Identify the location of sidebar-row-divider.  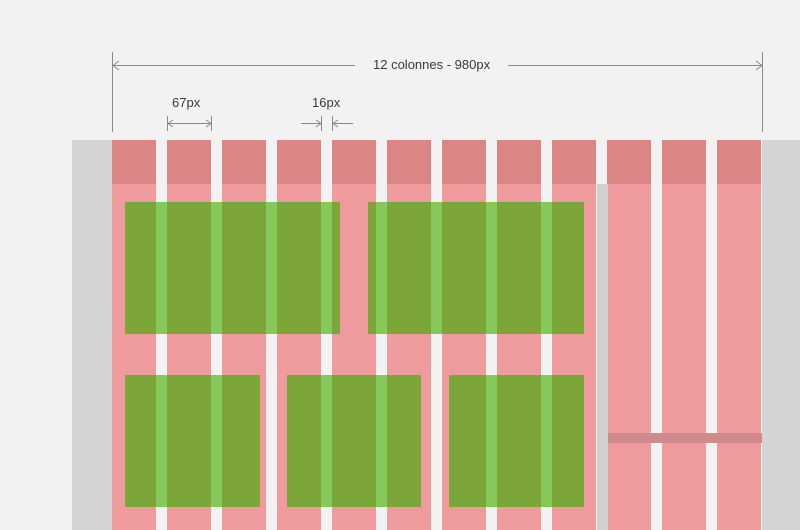
(685, 438).